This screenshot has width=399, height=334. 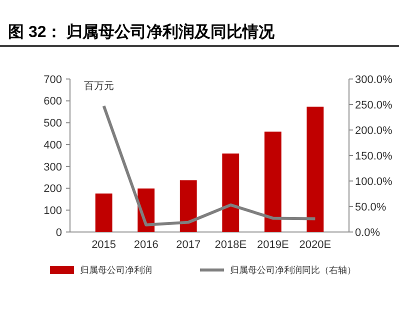 What do you see at coordinates (315, 245) in the screenshot?
I see `x-tick-label: 2020E` at bounding box center [315, 245].